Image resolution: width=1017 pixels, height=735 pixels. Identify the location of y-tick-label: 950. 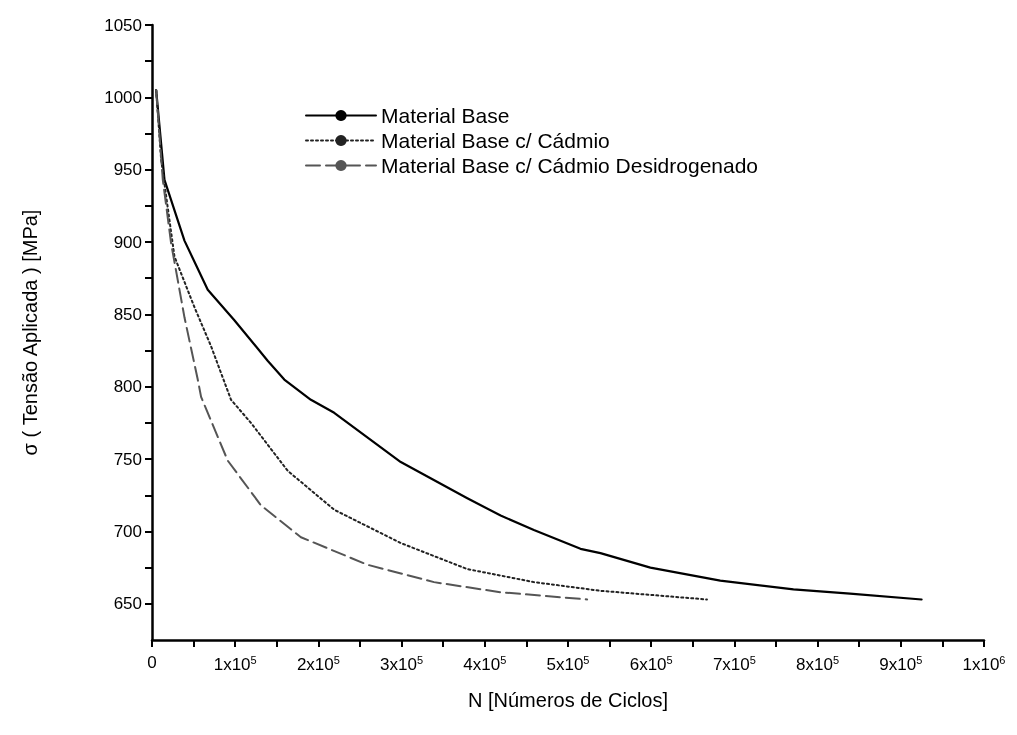
(127, 170).